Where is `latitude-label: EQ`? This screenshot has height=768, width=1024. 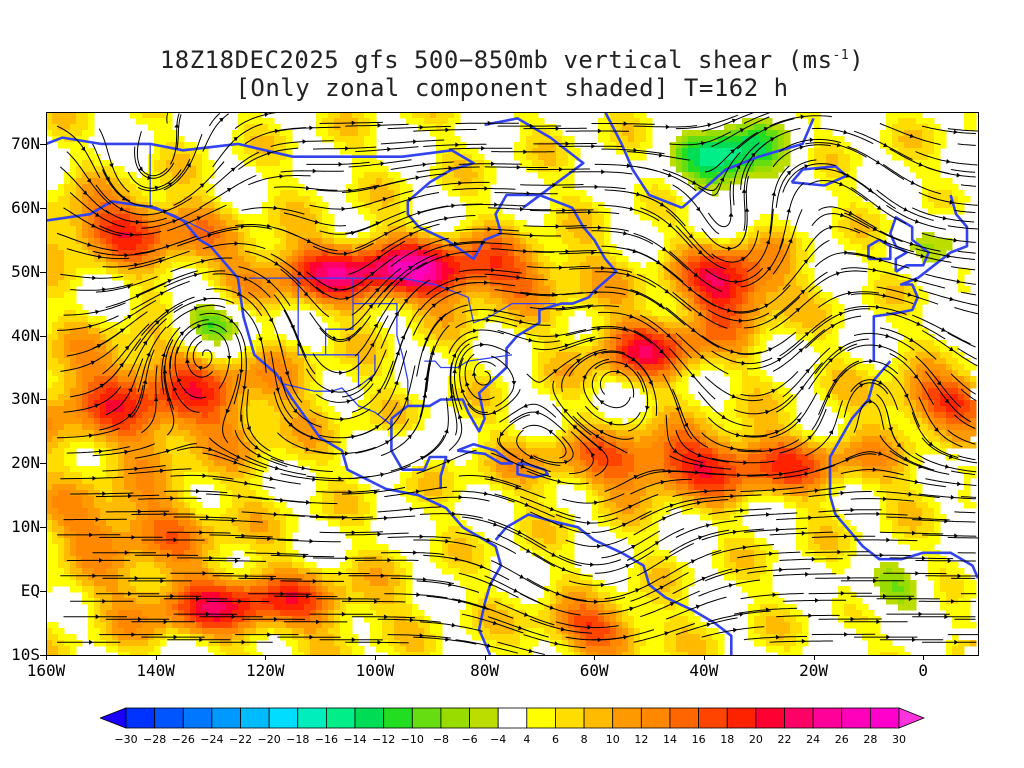
latitude-label: EQ is located at coordinates (30, 591).